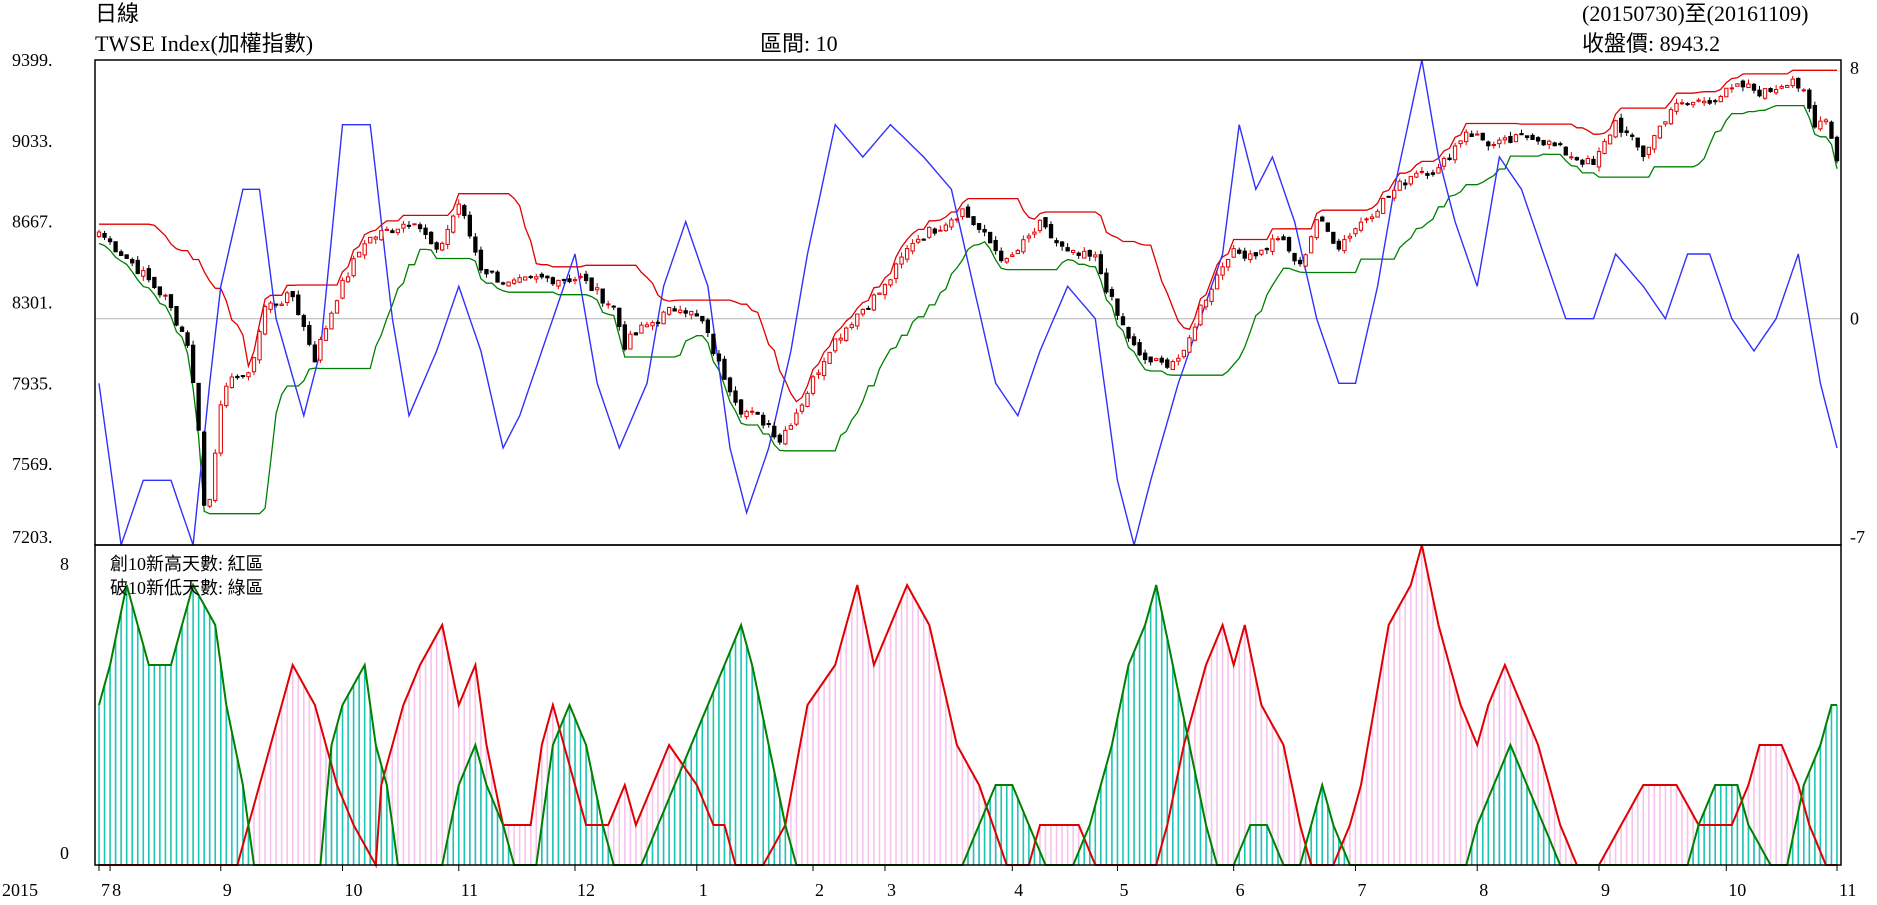 This screenshot has width=1877, height=905. Describe the element at coordinates (1483, 890) in the screenshot. I see `month-label: 8` at that location.